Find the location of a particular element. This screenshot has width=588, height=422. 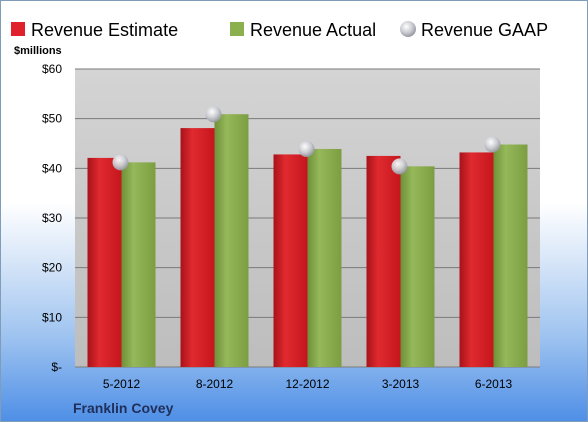

y-tick-label: $20 is located at coordinates (52, 268).